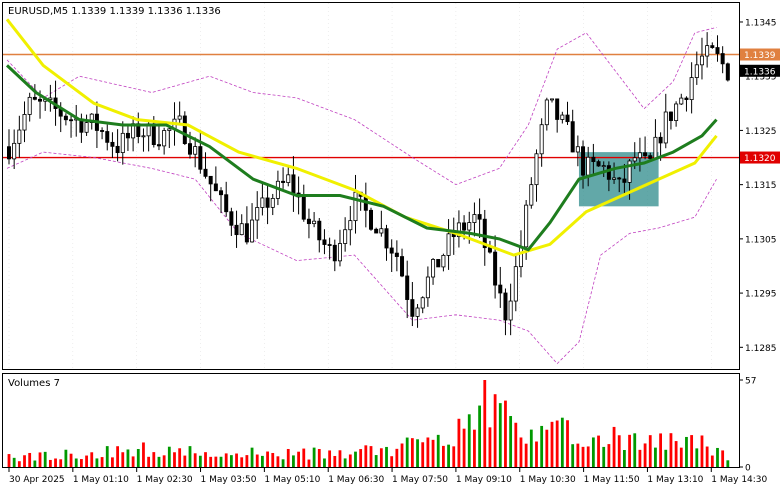 This screenshot has height=493, width=781. I want to click on price-label-text: 1.1336, so click(760, 72).